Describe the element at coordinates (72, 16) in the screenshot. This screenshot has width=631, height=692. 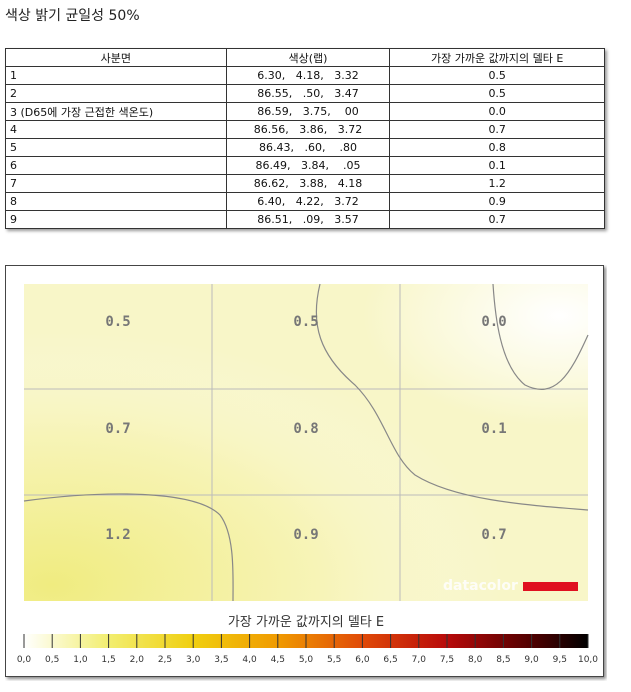
I see `page-title: 색상 밝기 균일성 50%` at that location.